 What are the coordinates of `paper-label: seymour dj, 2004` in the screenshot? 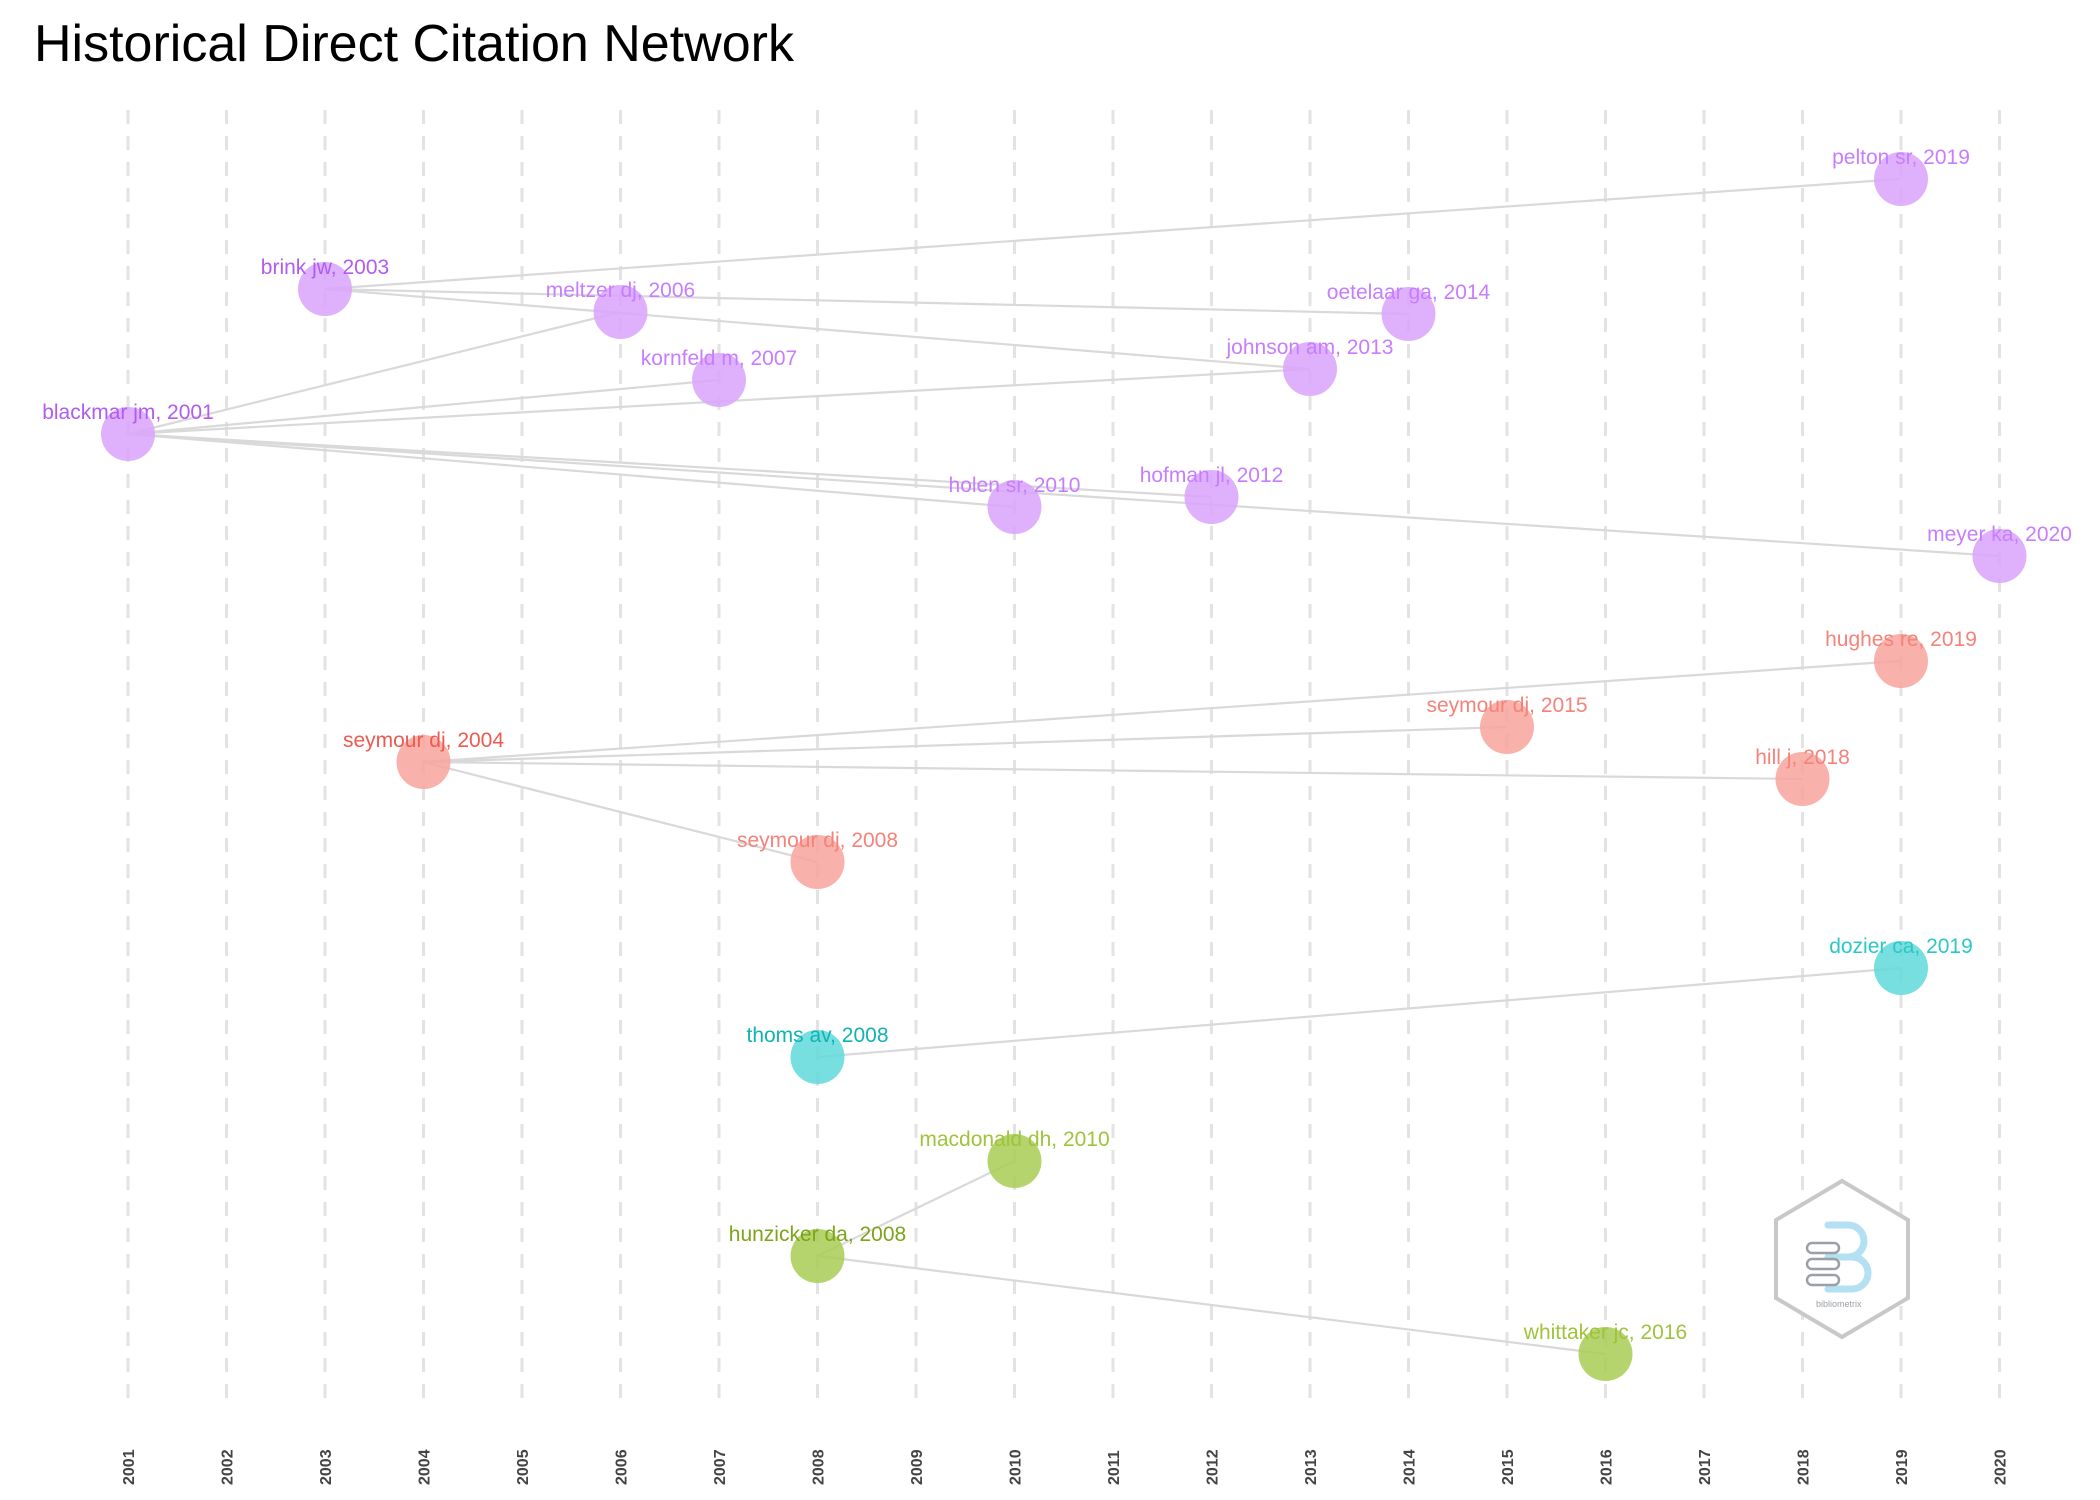 It's located at (423, 740).